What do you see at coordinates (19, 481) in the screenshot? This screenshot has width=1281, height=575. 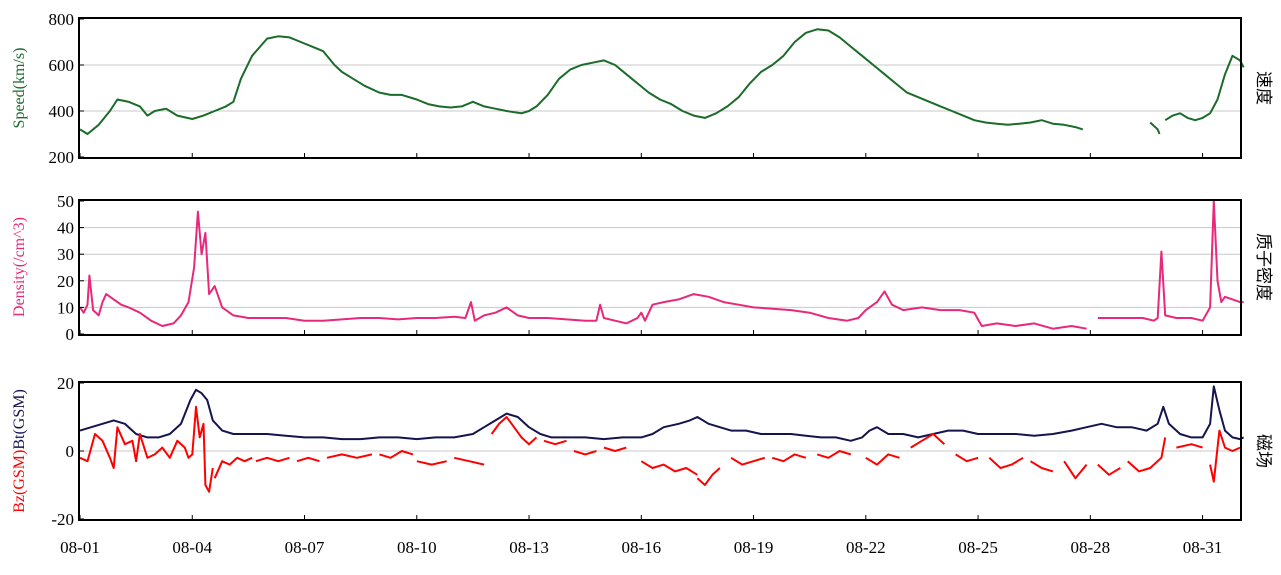 I see `bz-axis-label: Bz(GSM)` at bounding box center [19, 481].